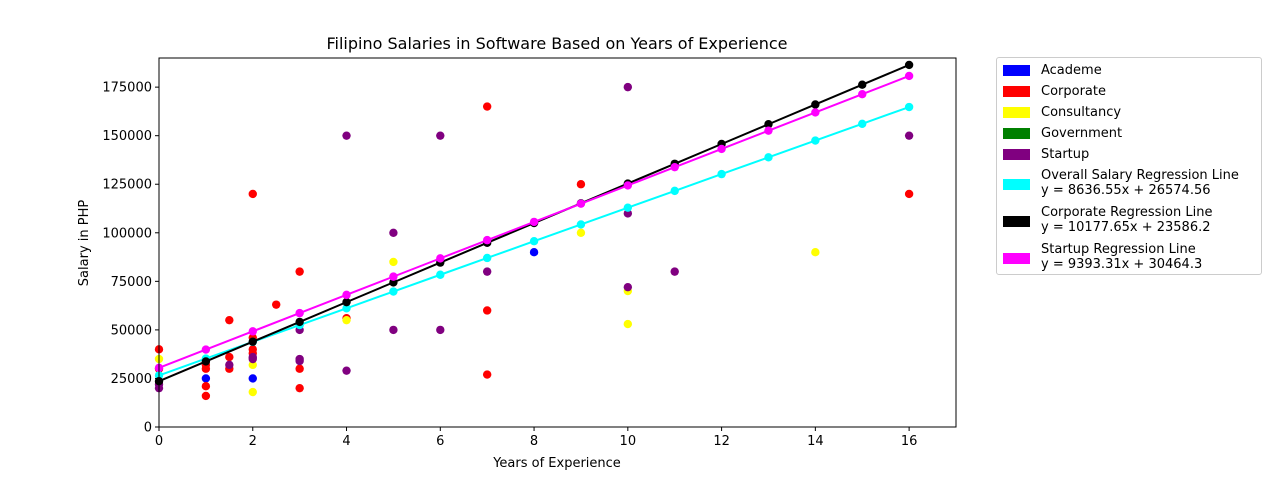 This screenshot has height=480, width=1275. I want to click on y-tick-label: 25000, so click(131, 379).